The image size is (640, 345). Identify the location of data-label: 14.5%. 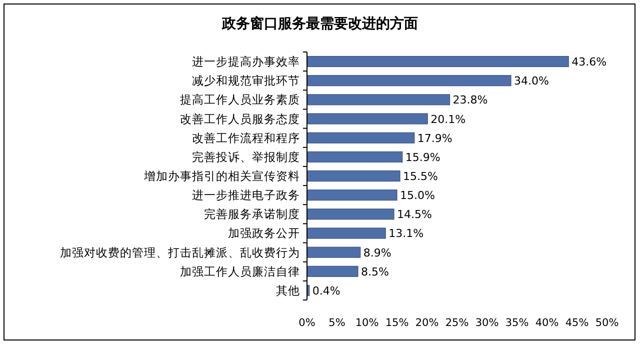
(414, 215).